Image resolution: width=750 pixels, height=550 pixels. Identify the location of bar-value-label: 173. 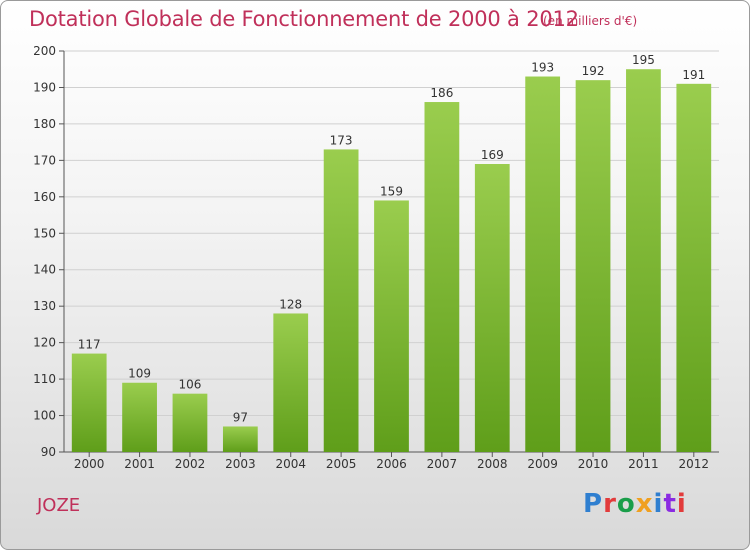
(341, 140).